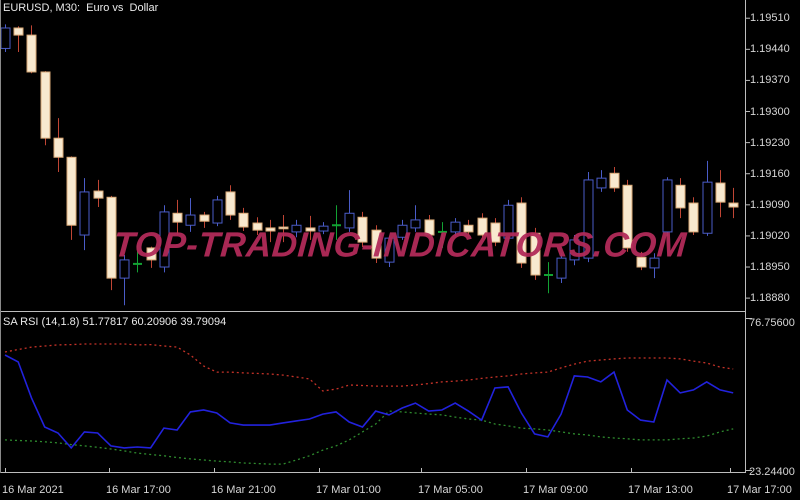 The height and width of the screenshot is (500, 800). Describe the element at coordinates (33, 490) in the screenshot. I see `time-axis-label: 16 Mar 2021` at that location.